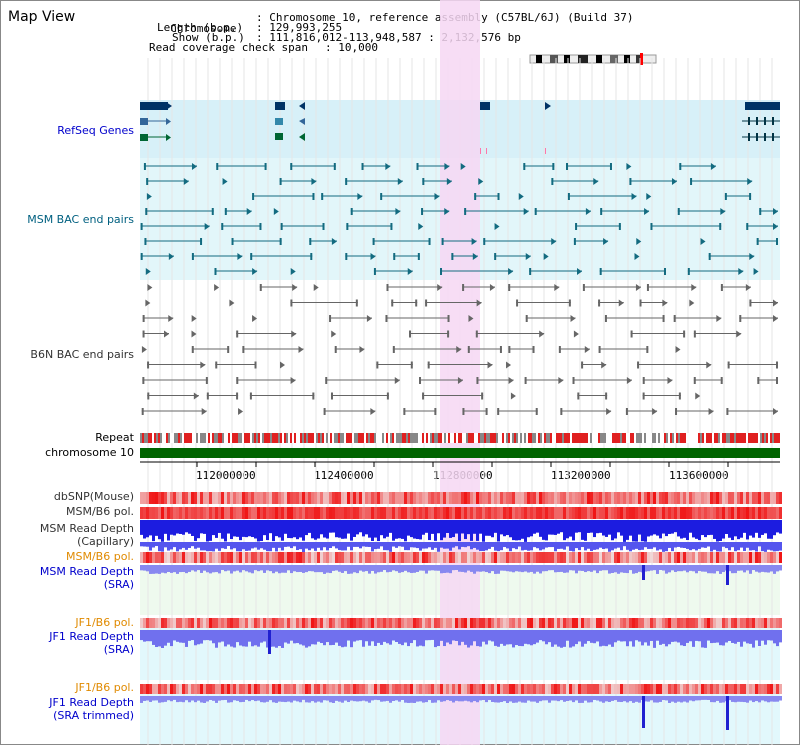 The width and height of the screenshot is (800, 745). I want to click on chromosome-ideogram, so click(593, 59).